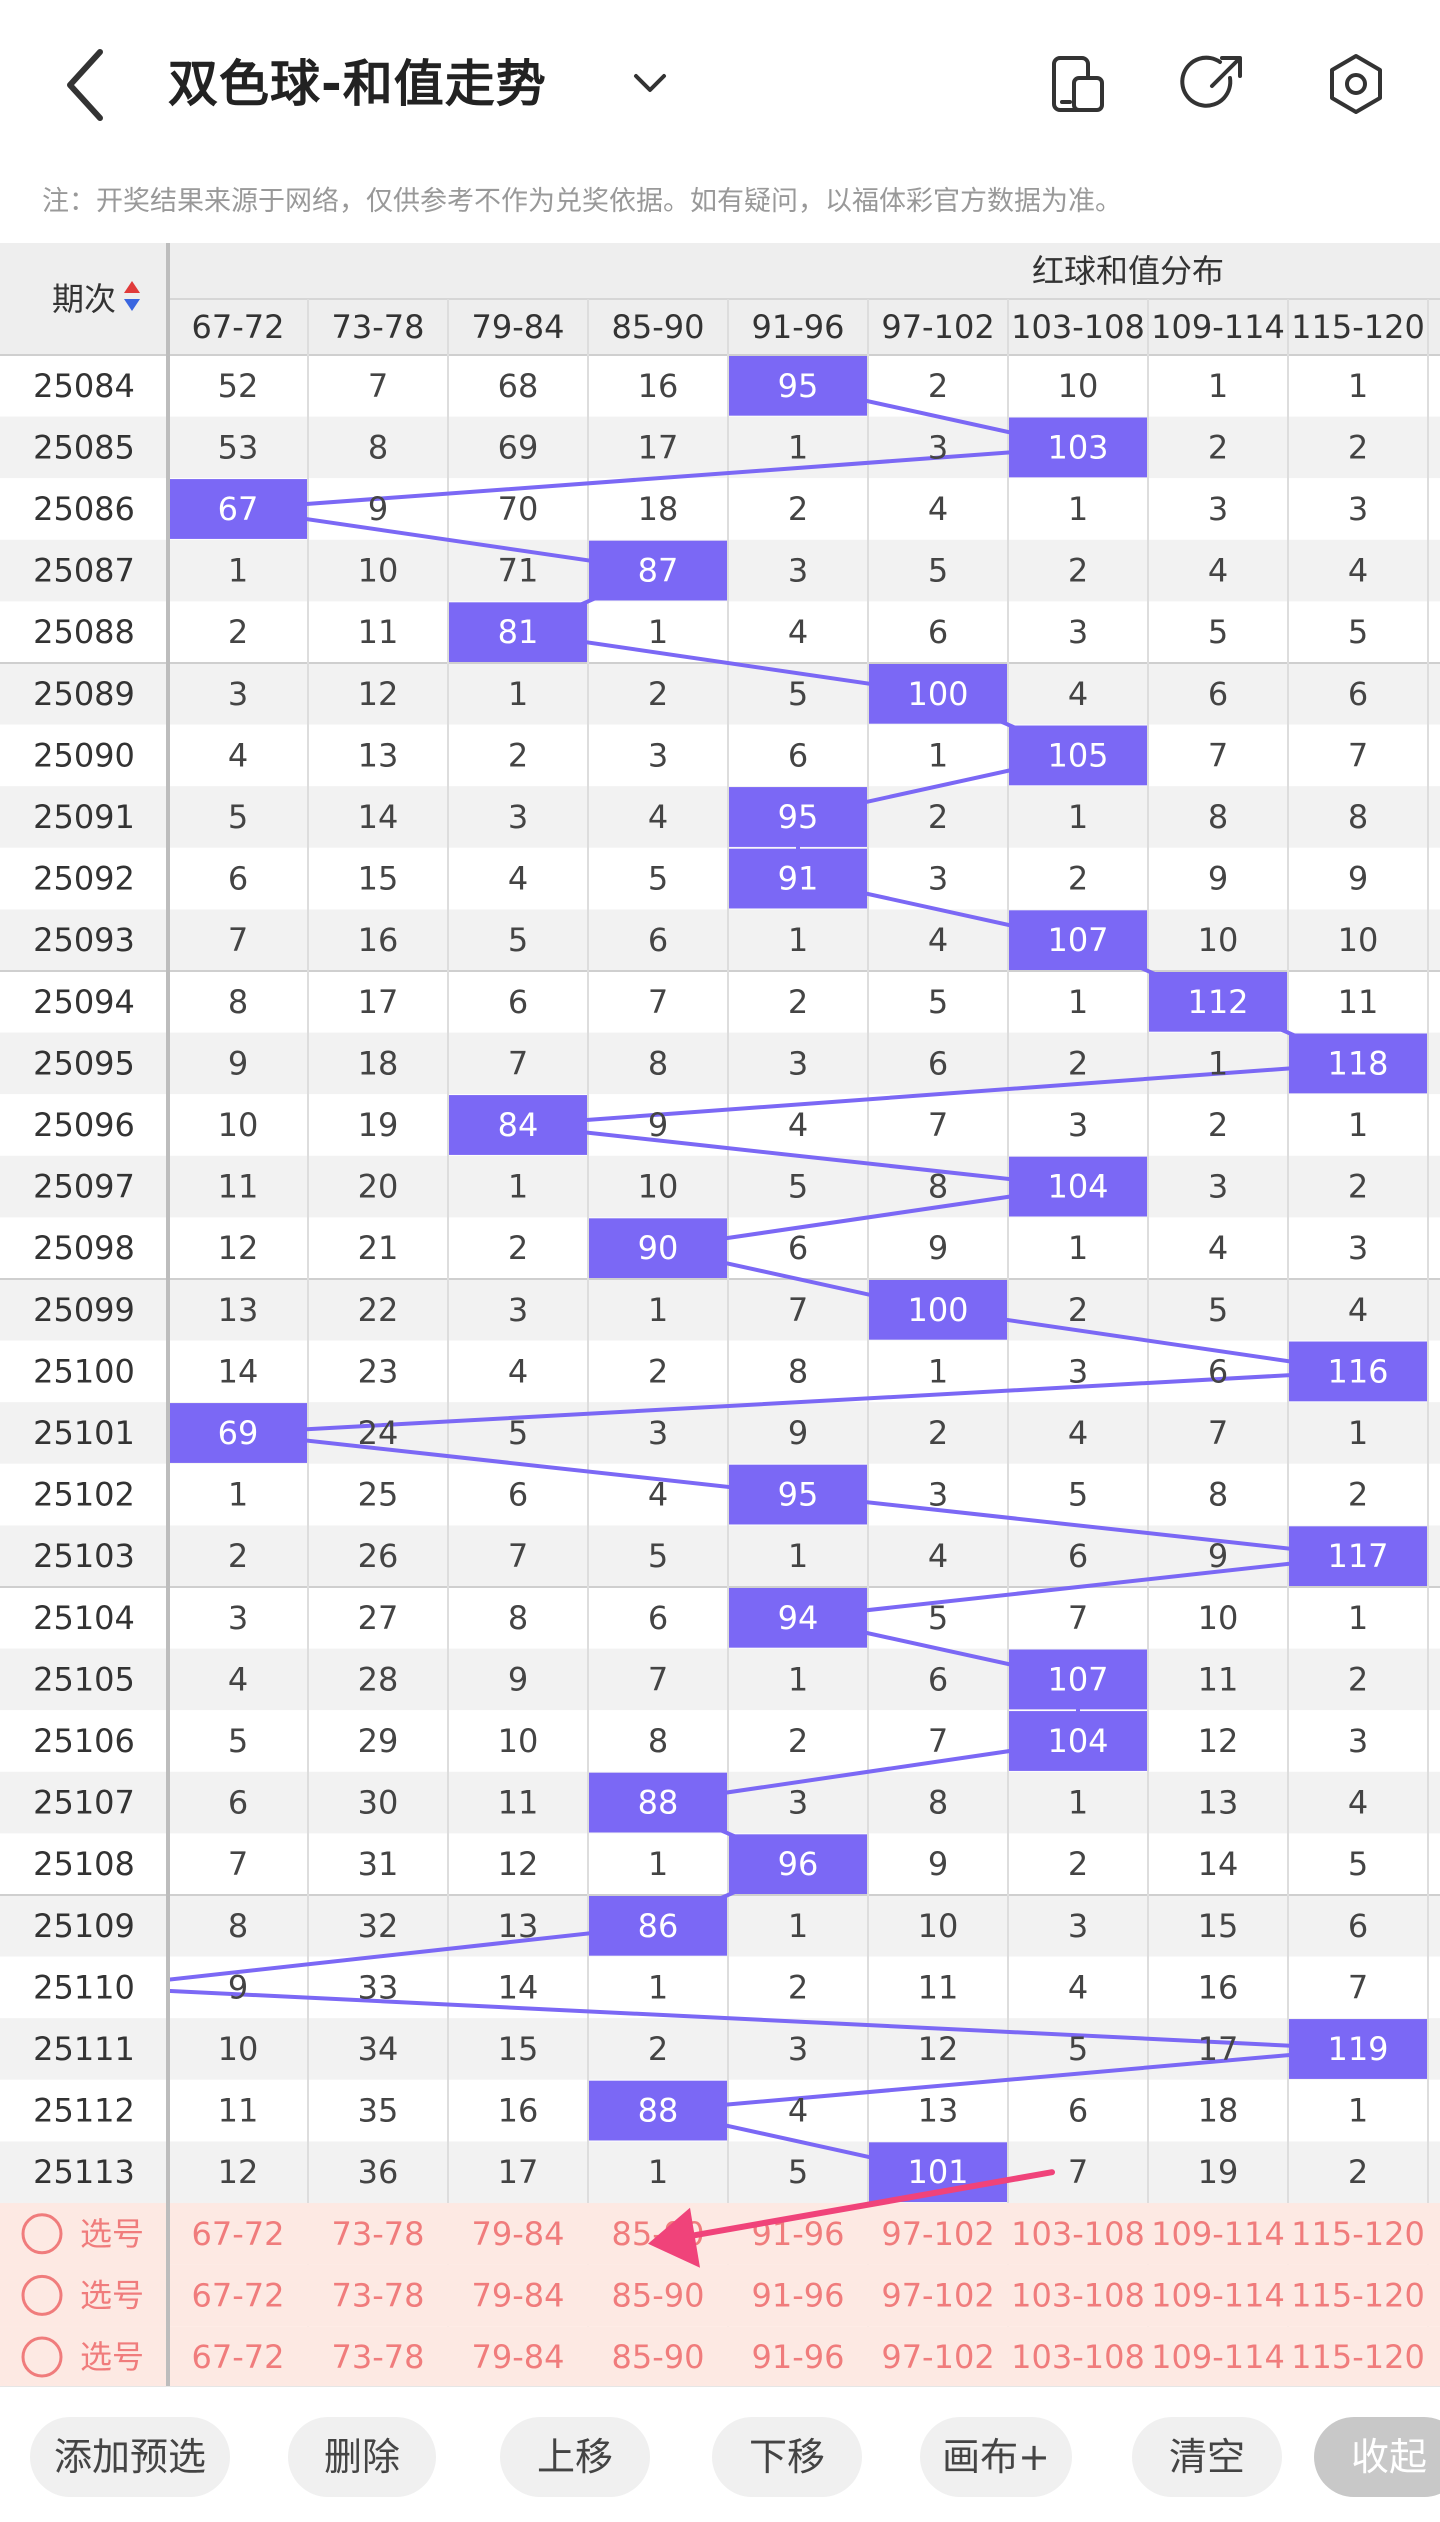 The width and height of the screenshot is (1440, 2522). I want to click on hit-value: 96, so click(798, 1864).